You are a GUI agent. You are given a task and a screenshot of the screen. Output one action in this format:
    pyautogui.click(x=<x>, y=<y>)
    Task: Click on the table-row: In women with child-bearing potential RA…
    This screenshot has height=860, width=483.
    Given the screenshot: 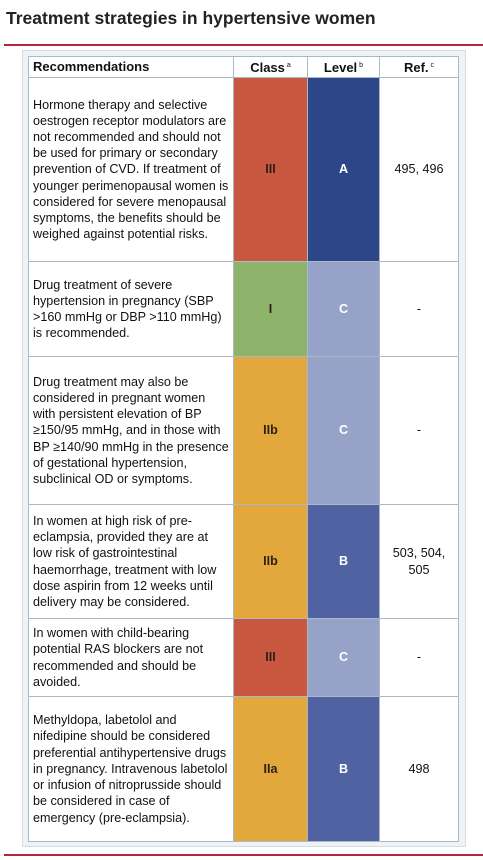 What is the action you would take?
    pyautogui.click(x=243, y=657)
    